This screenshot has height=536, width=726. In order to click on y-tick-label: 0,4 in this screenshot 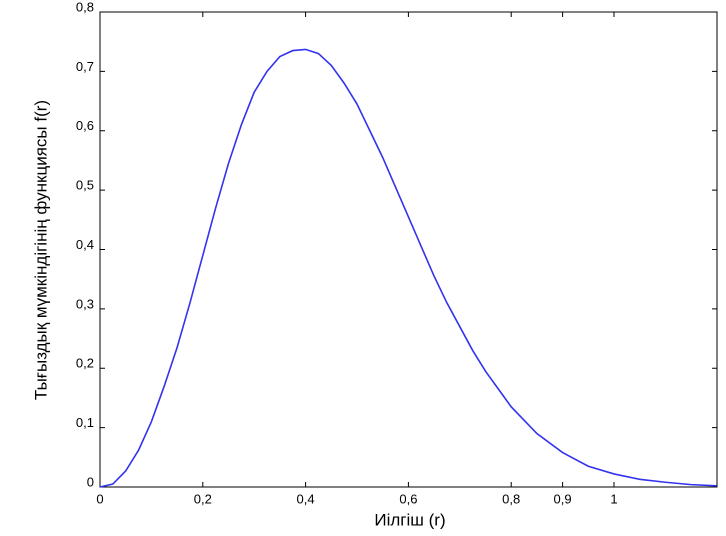, I will do `click(85, 244)`.